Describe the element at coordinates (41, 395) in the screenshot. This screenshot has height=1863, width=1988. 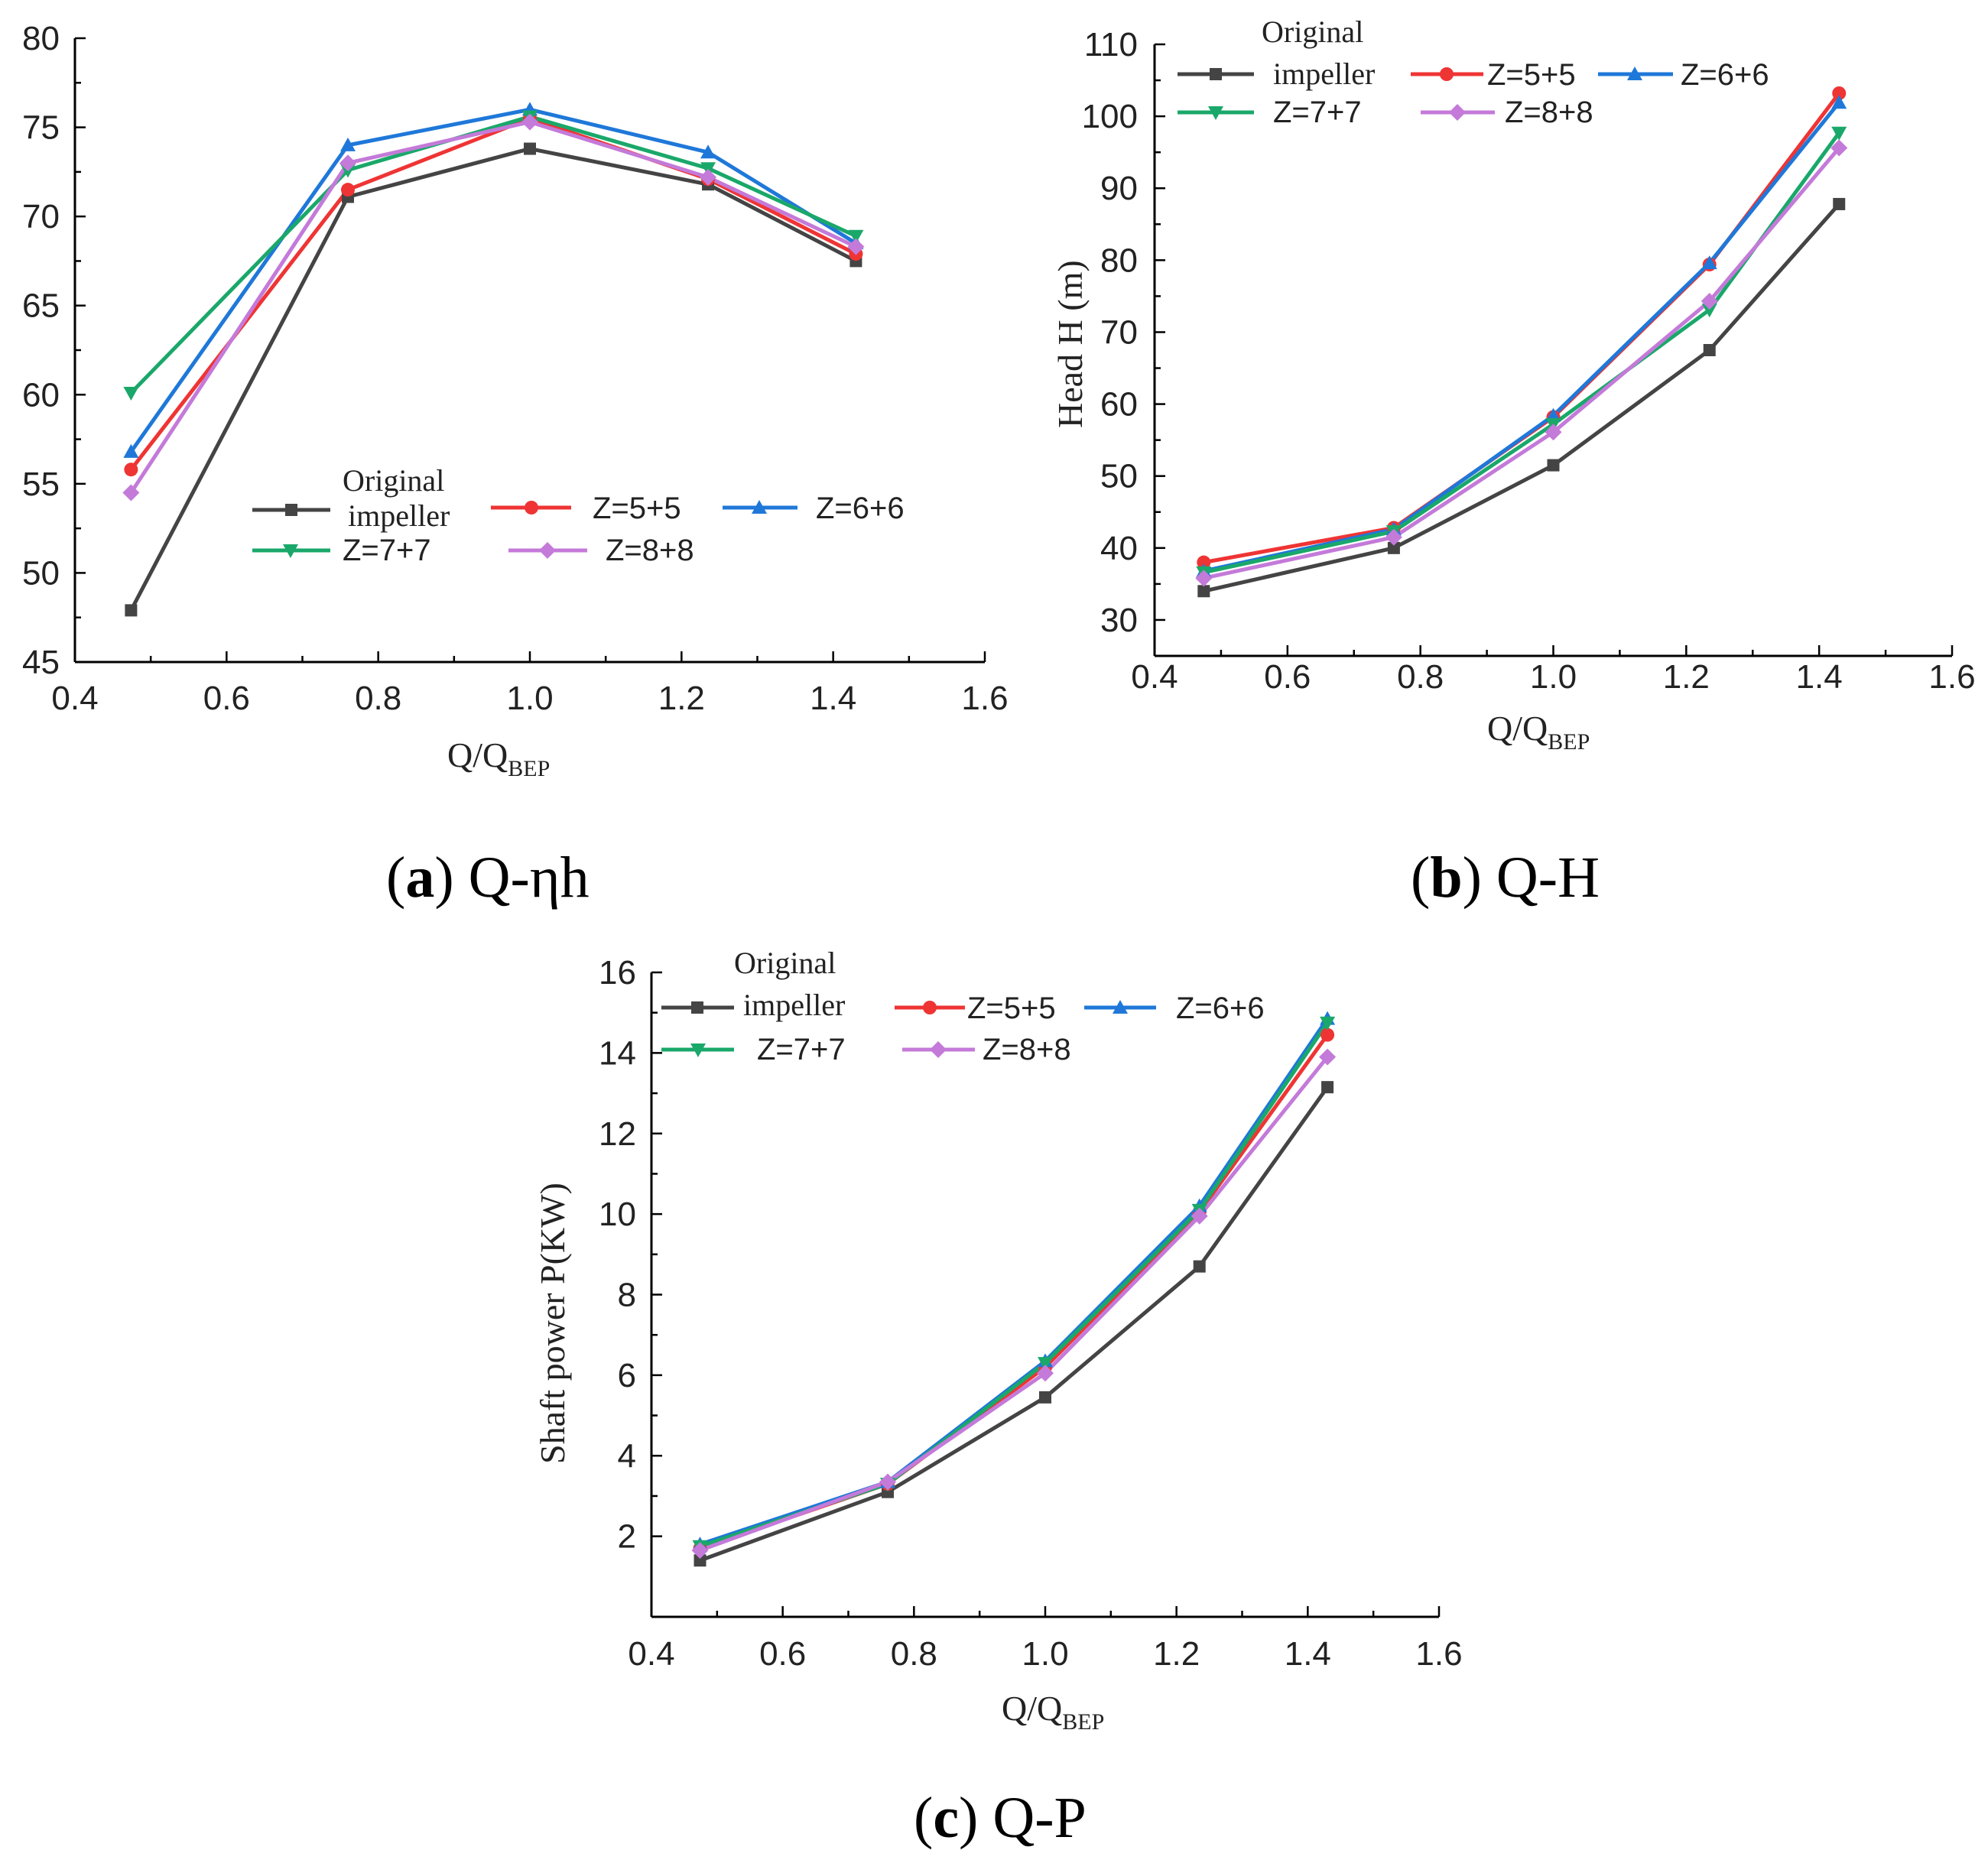
I see `chart-a-y-tick-label: 60` at that location.